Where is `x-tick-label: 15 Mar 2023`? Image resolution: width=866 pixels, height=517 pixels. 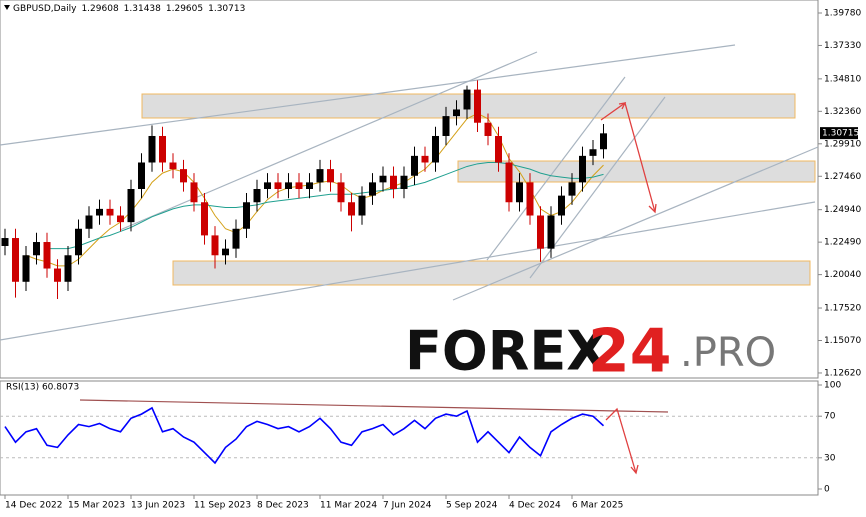 x-tick-label: 15 Mar 2023 is located at coordinates (96, 506).